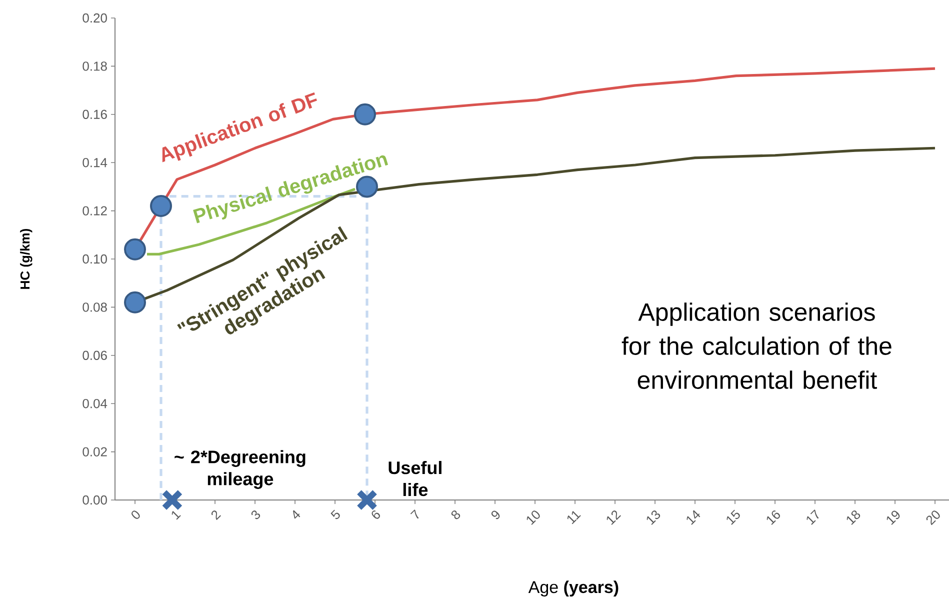 The height and width of the screenshot is (606, 949). Describe the element at coordinates (653, 517) in the screenshot. I see `x-tick-label: 13` at that location.